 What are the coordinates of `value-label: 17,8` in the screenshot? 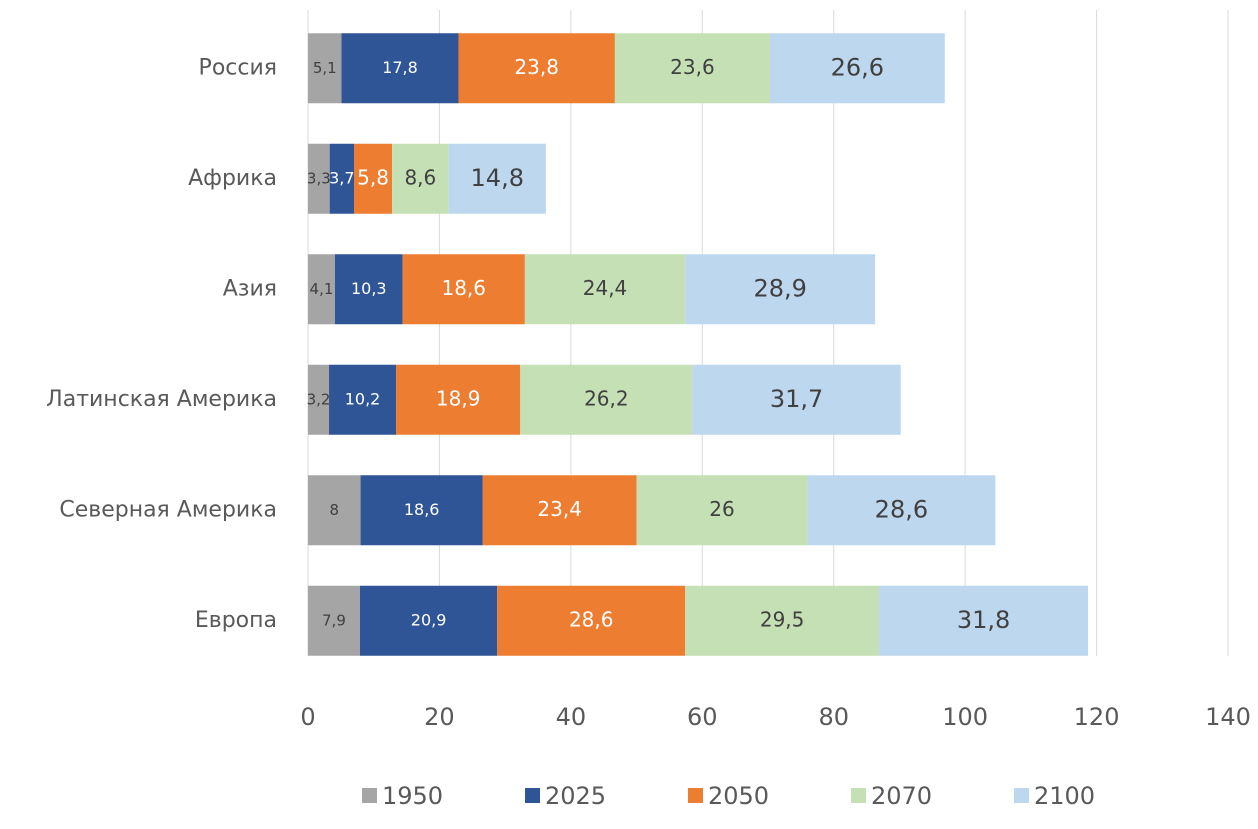 It's located at (400, 67).